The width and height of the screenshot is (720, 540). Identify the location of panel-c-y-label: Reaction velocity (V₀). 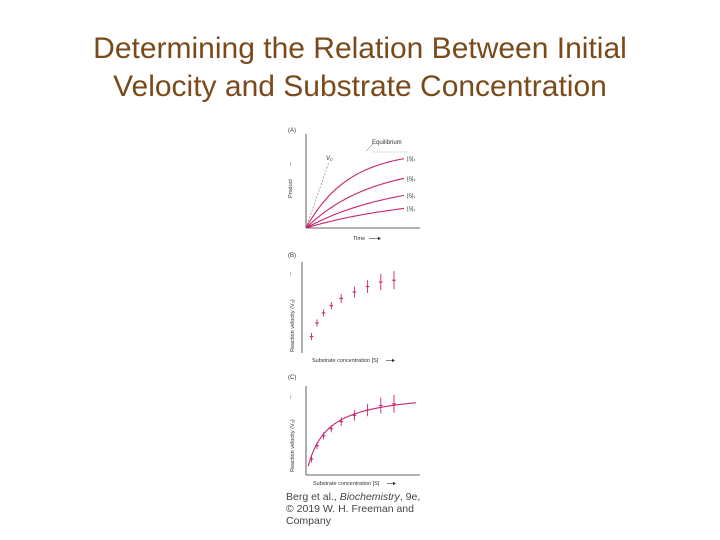
(293, 445).